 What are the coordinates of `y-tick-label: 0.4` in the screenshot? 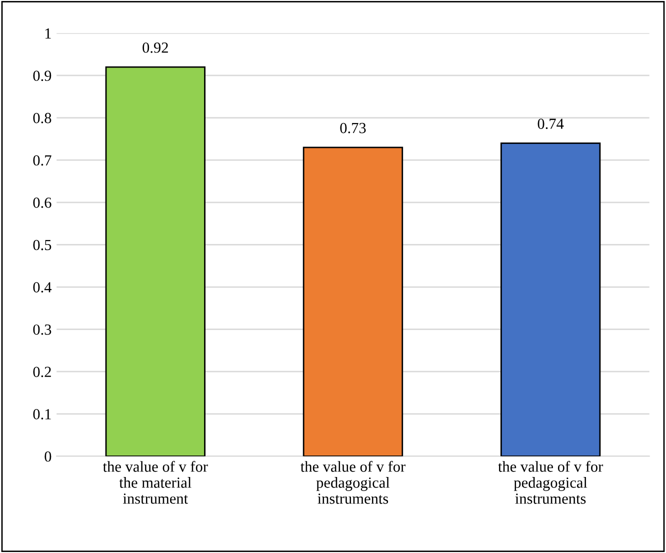 It's located at (42, 287).